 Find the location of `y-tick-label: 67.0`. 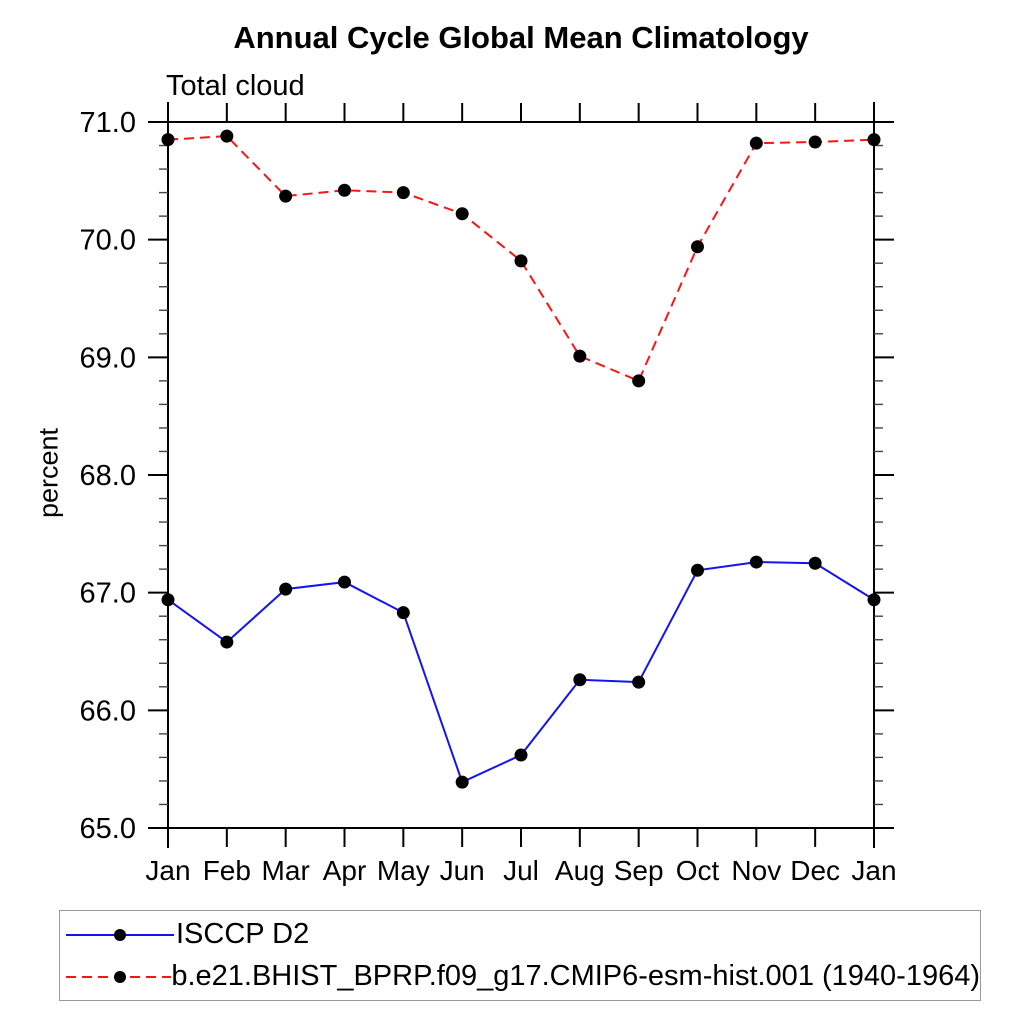

y-tick-label: 67.0 is located at coordinates (108, 594).